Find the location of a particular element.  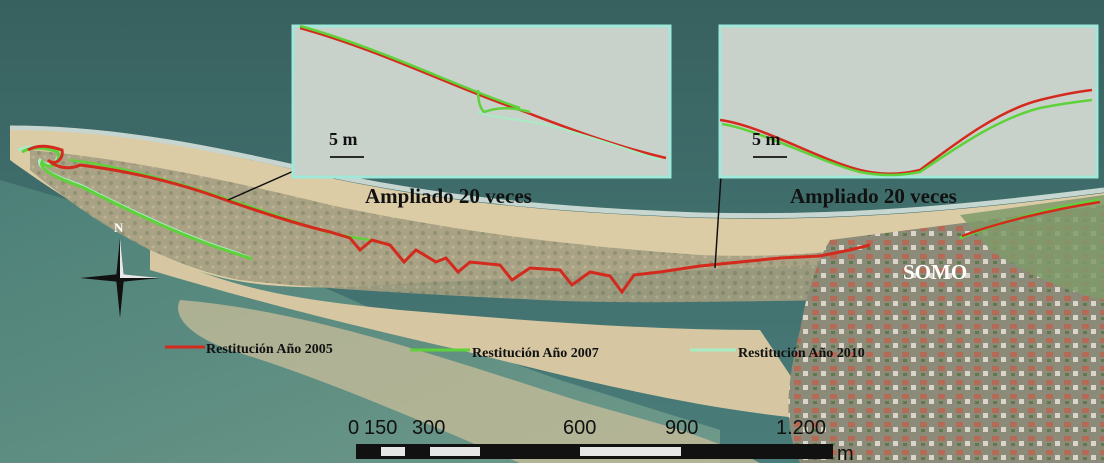

legend-label-2007: Restitución Año 2007 is located at coordinates (535, 353).